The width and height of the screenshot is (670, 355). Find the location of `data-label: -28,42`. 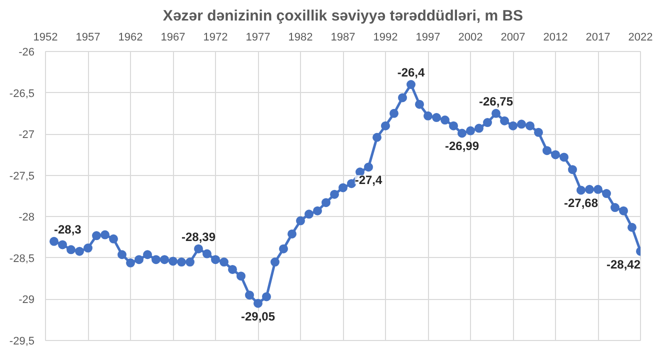

data-label: -28,42 is located at coordinates (623, 264).